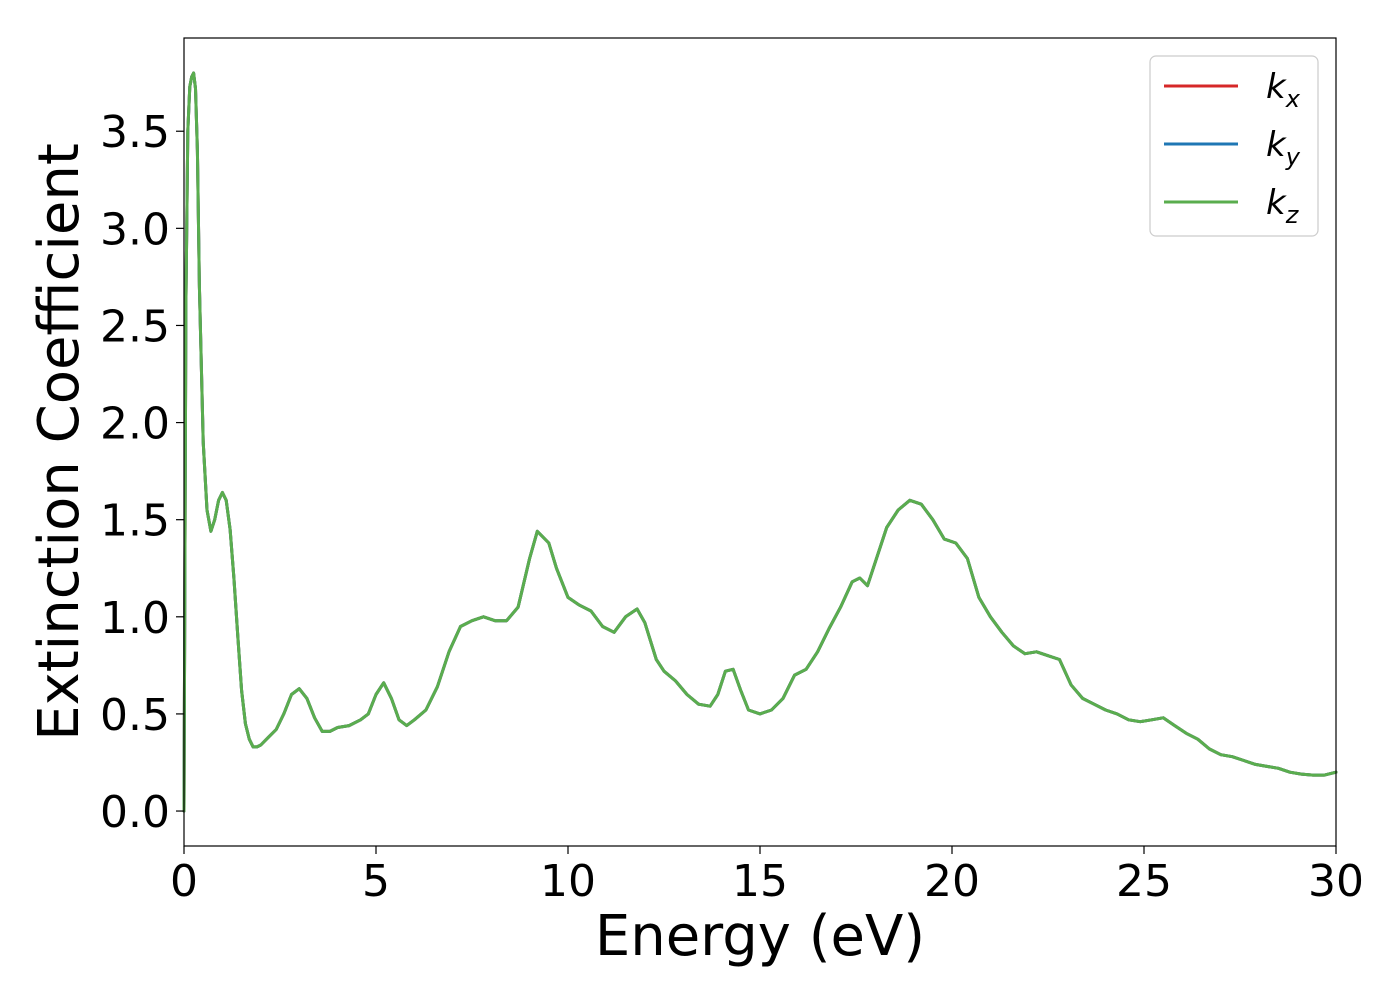 This screenshot has height=1000, width=1400. Describe the element at coordinates (135, 521) in the screenshot. I see `y-tick-label: 1.5` at that location.